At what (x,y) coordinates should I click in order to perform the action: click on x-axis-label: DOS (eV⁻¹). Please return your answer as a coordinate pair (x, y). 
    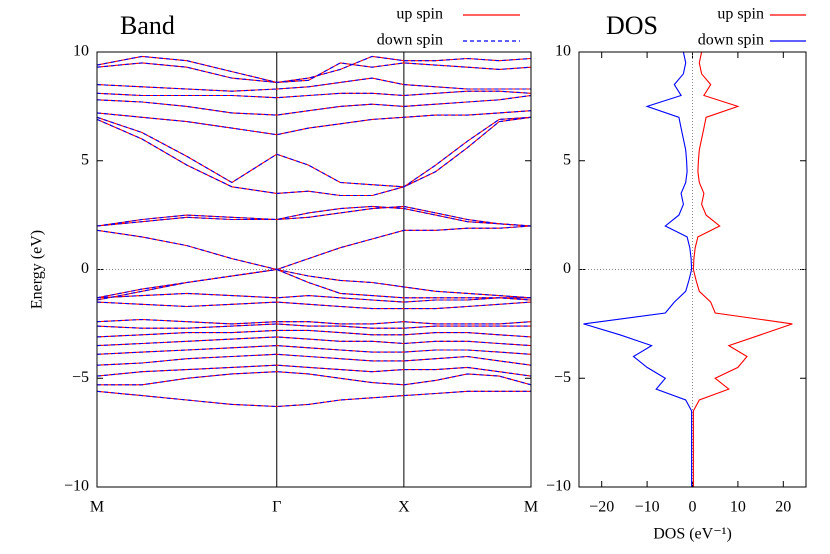
    Looking at the image, I should click on (692, 534).